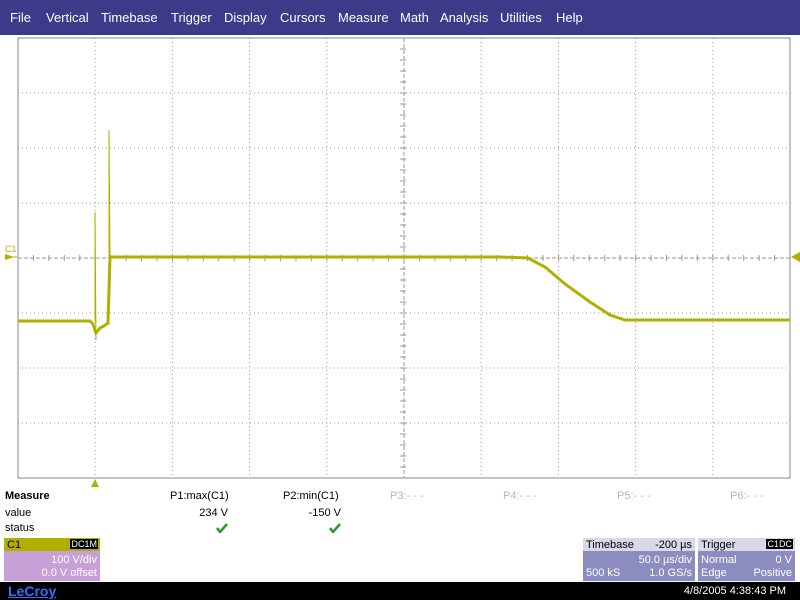 The image size is (800, 600). What do you see at coordinates (718, 545) in the screenshot?
I see `trigger-title: Trigger` at bounding box center [718, 545].